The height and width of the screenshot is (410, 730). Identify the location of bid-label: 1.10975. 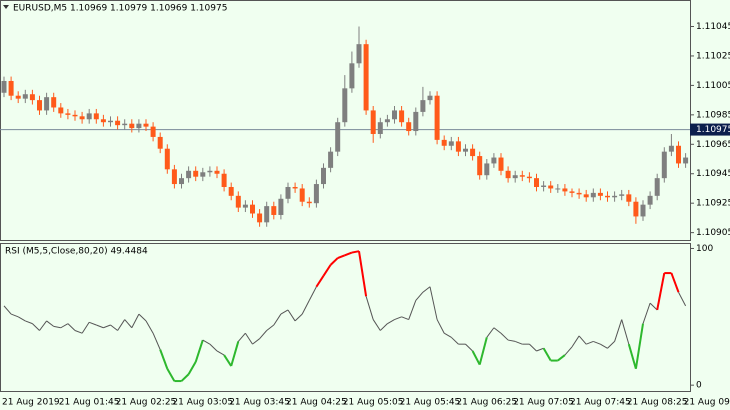
(713, 130).